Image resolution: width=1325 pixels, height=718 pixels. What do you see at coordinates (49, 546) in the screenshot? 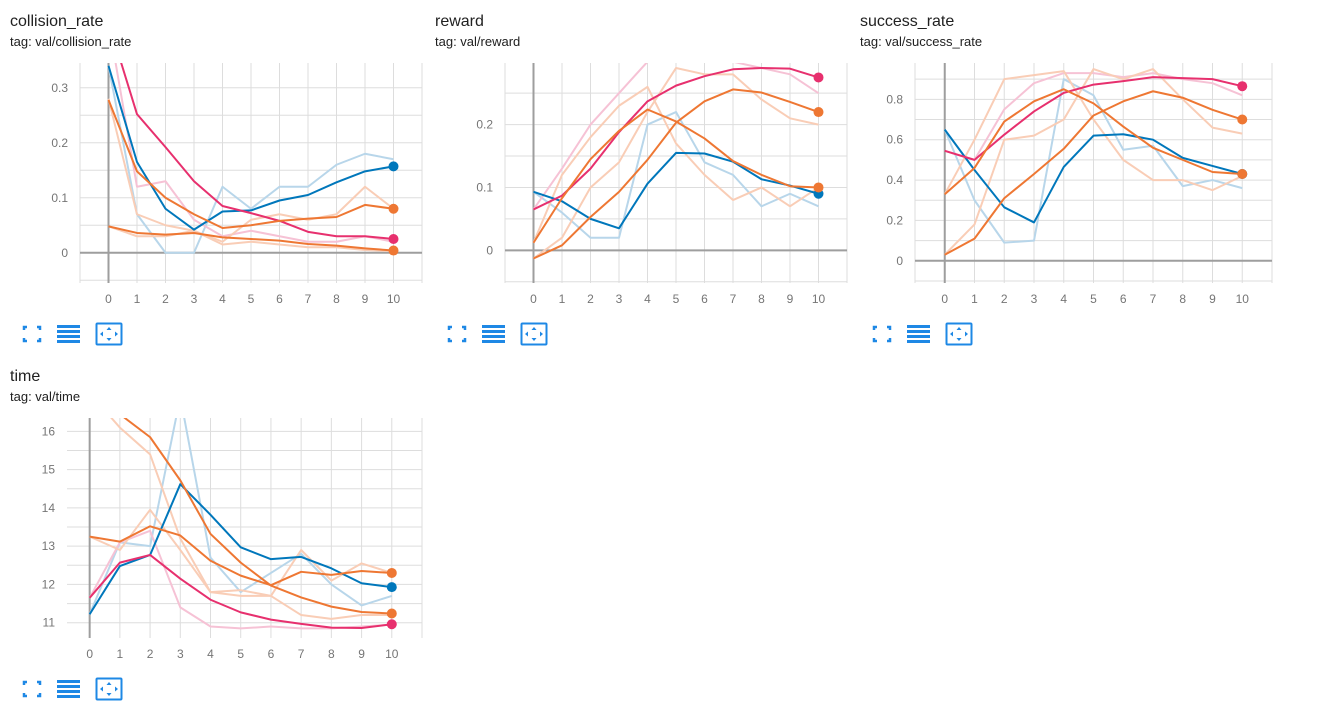
I see `y-tick-label: 13` at bounding box center [49, 546].